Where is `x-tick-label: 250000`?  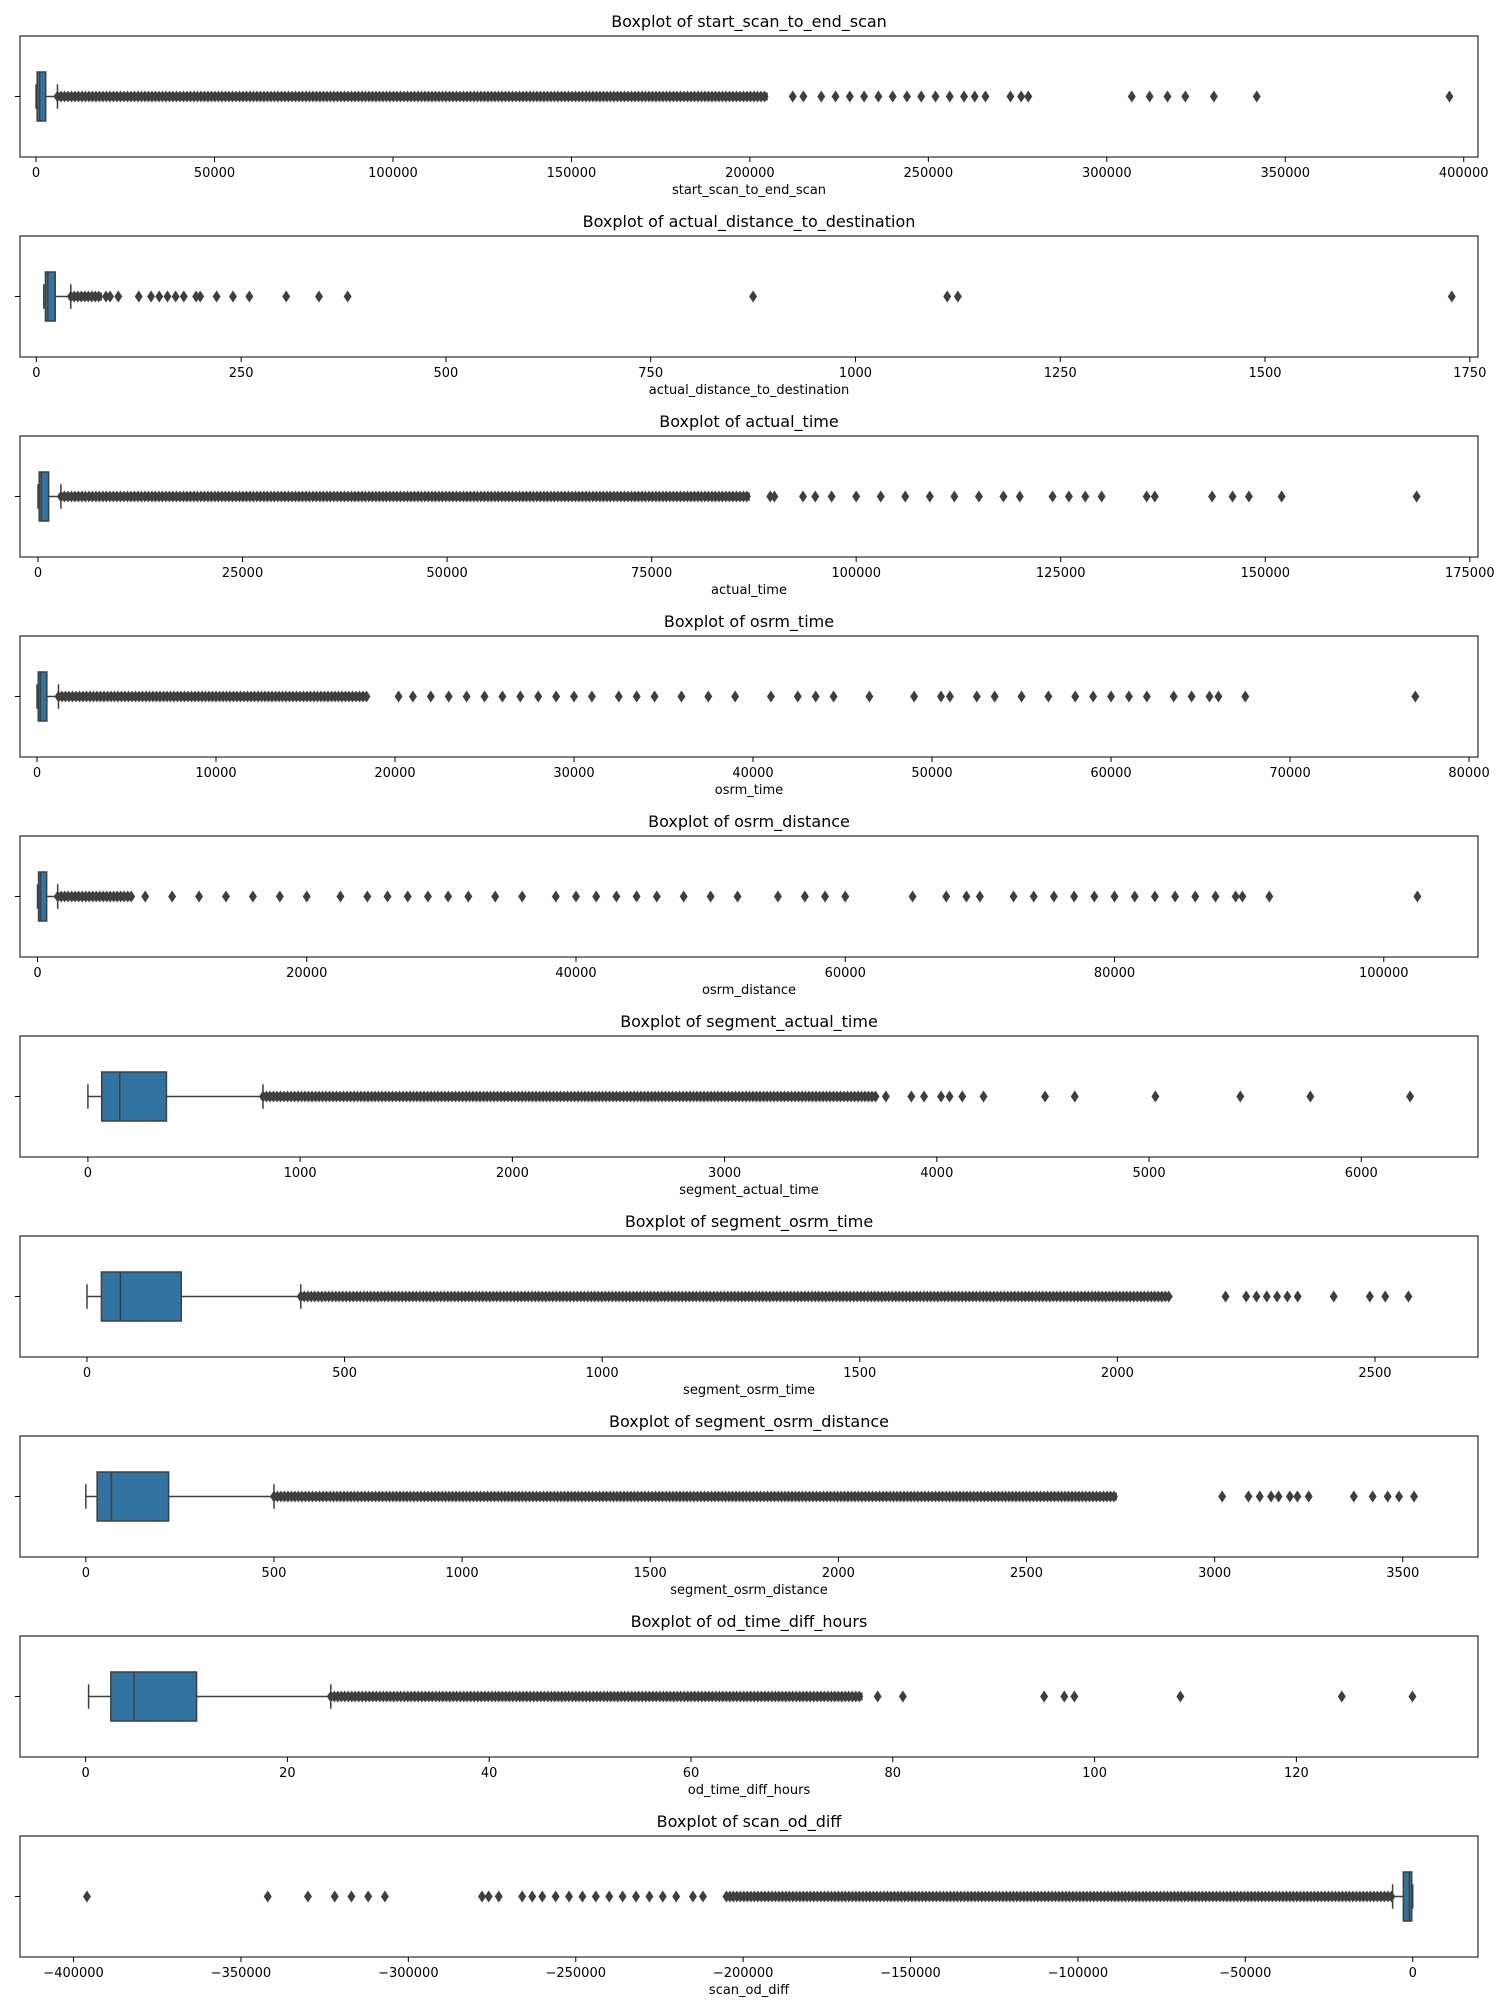
x-tick-label: 250000 is located at coordinates (929, 173).